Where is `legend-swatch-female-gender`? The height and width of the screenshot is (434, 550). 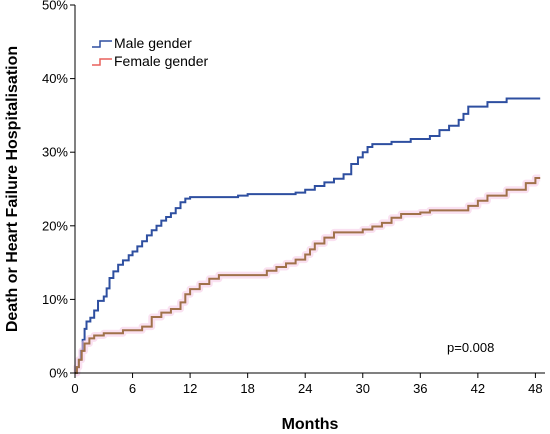
legend-swatch-female-gender is located at coordinates (102, 62).